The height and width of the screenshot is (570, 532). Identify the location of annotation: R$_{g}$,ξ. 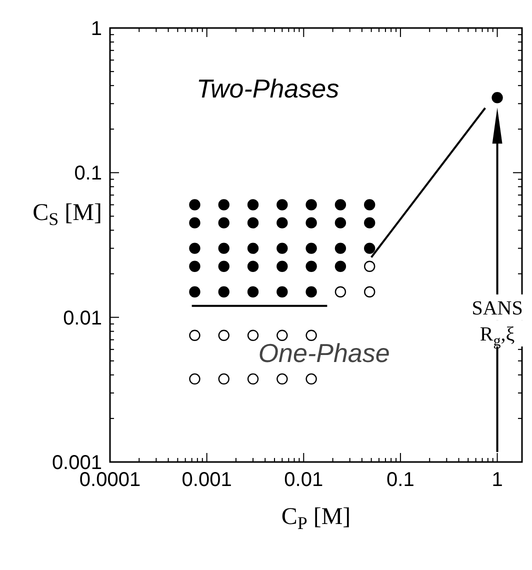
(497, 336).